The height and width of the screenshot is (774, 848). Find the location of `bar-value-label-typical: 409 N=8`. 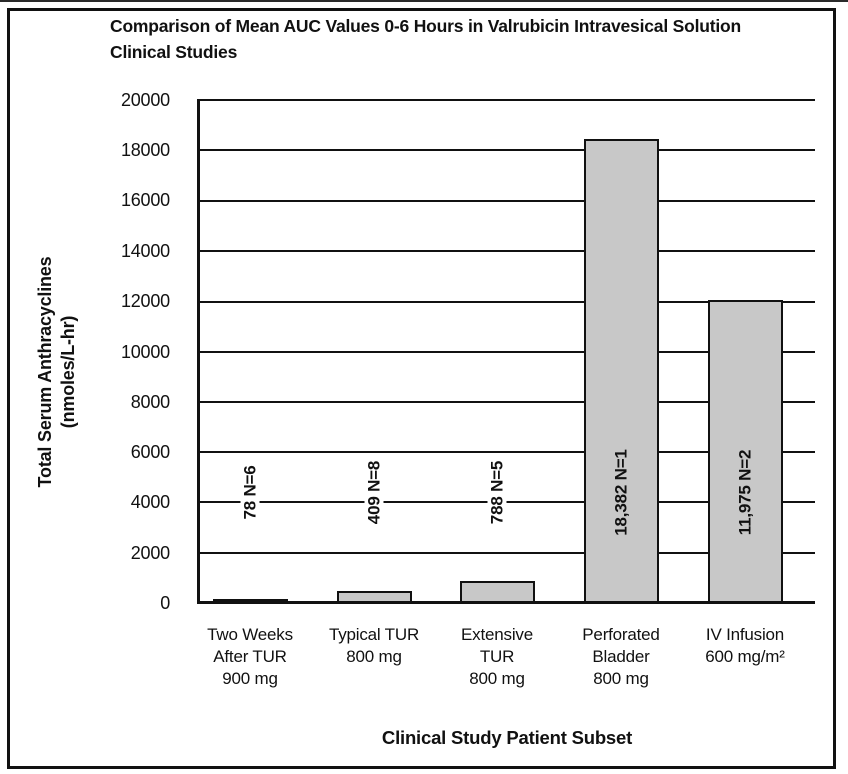

bar-value-label-typical: 409 N=8 is located at coordinates (374, 493).